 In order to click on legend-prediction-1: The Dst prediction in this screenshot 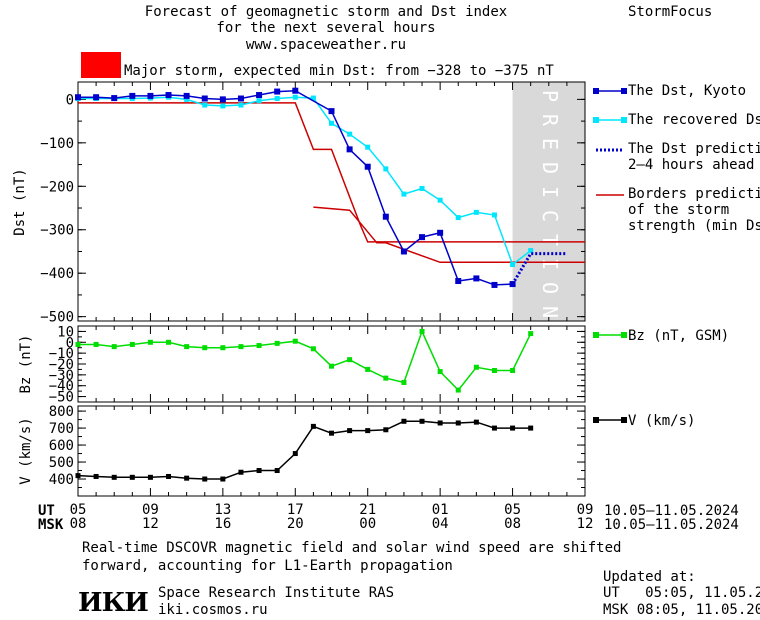, I will do `click(694, 149)`.